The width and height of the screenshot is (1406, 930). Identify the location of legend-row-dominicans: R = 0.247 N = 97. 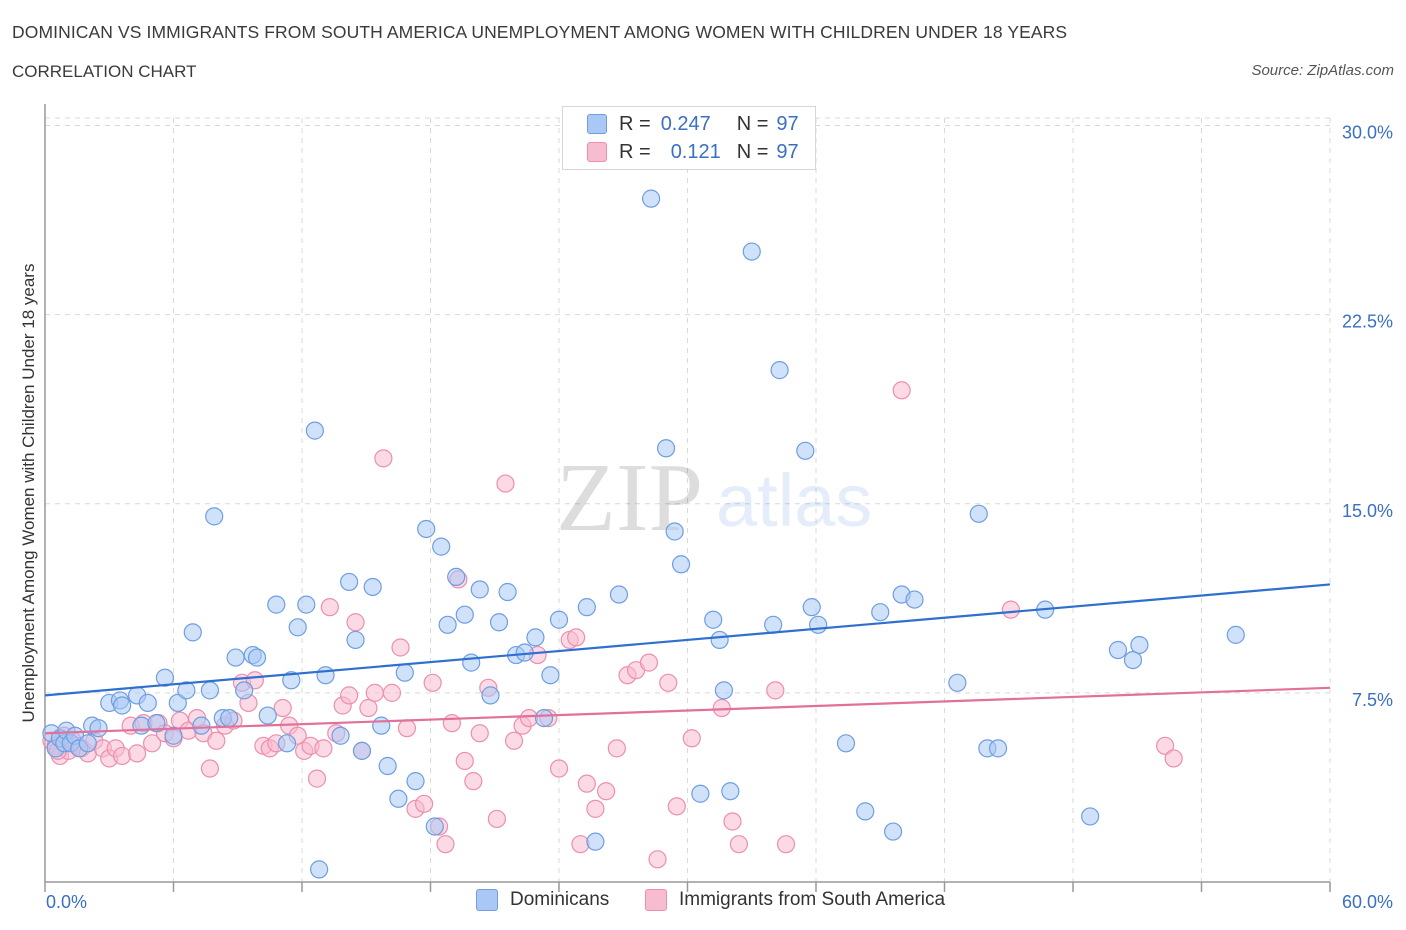
(693, 124).